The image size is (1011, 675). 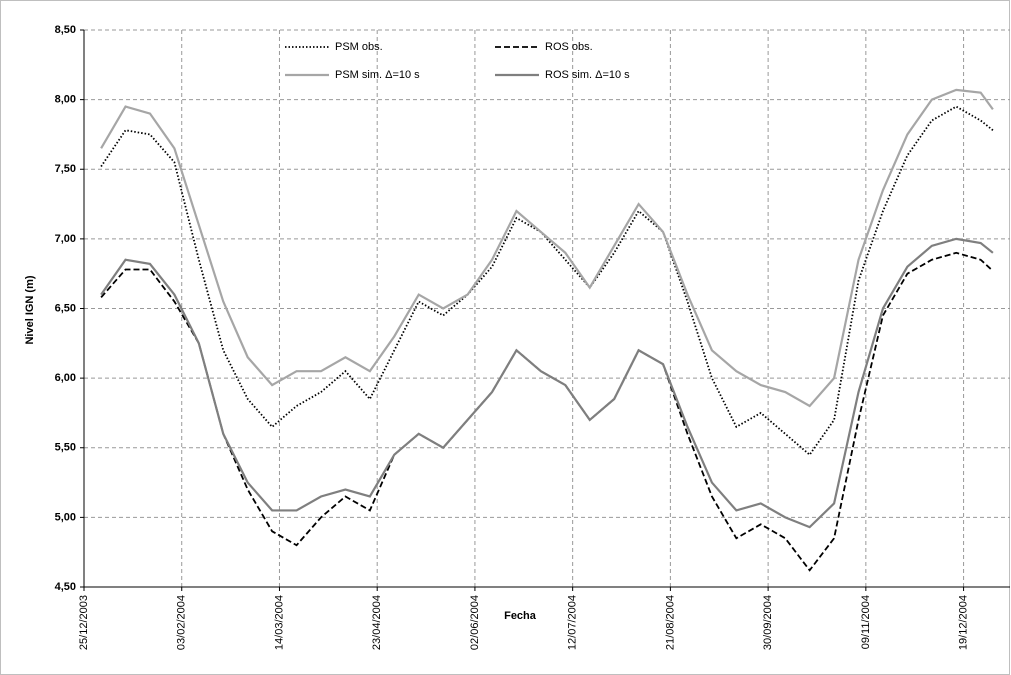 What do you see at coordinates (65, 100) in the screenshot?
I see `y-tick-label: 8,00` at bounding box center [65, 100].